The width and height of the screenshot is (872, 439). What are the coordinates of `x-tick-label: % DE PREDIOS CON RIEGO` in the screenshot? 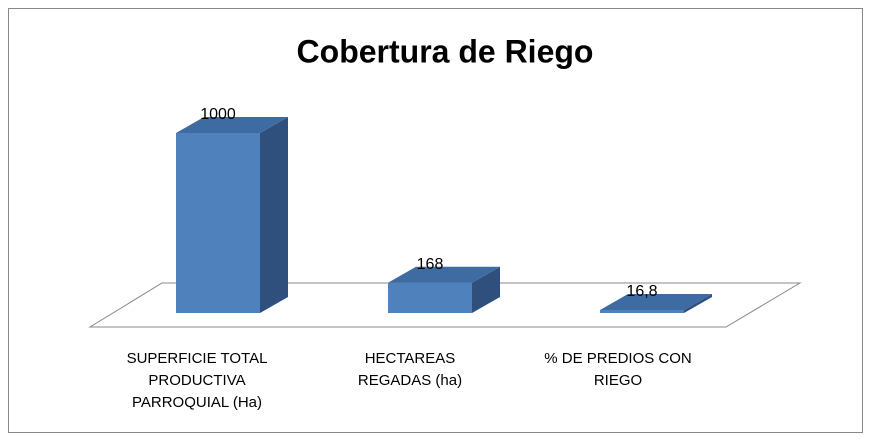 It's located at (618, 369).